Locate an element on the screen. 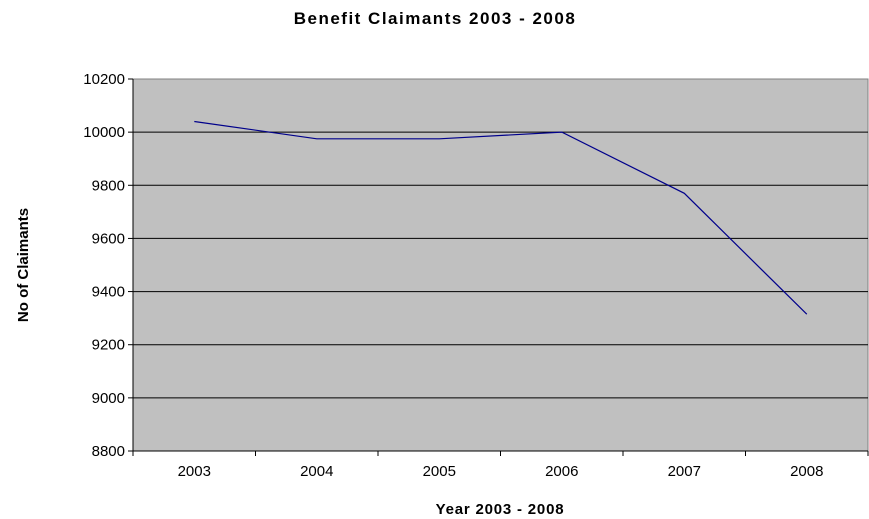  x-tick-label: 2007 is located at coordinates (684, 471).